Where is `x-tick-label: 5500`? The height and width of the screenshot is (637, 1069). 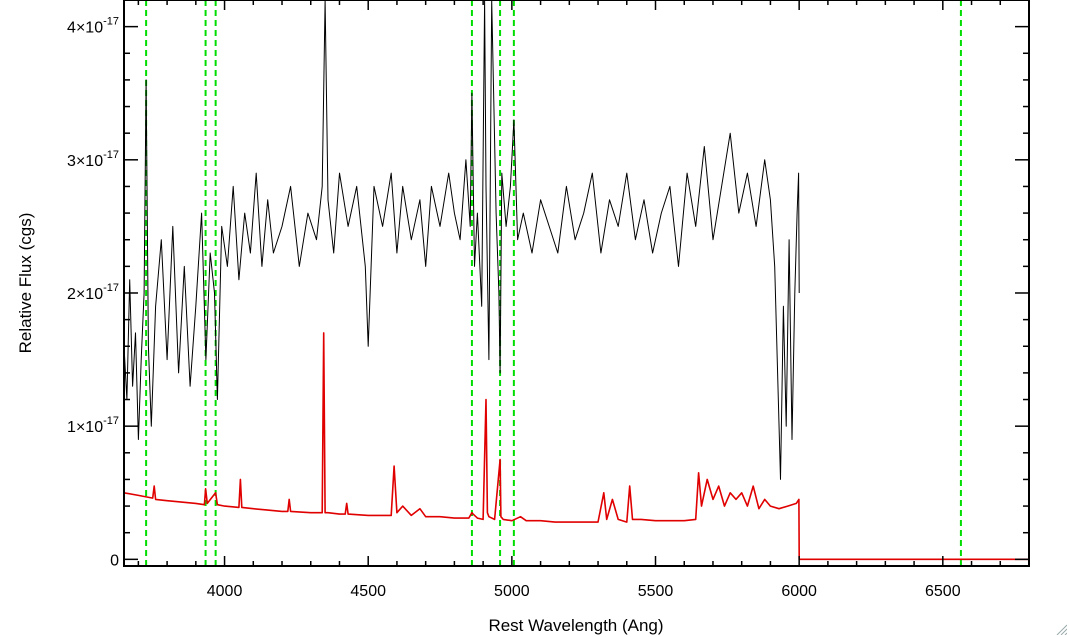 x-tick-label: 5500 is located at coordinates (656, 591).